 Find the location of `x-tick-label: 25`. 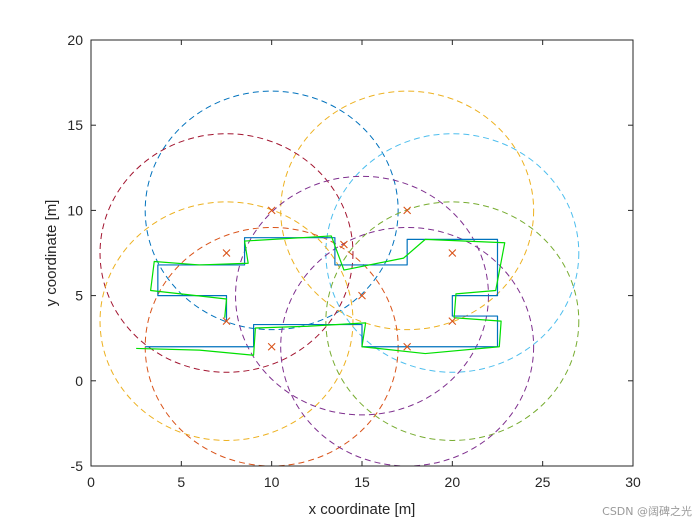

x-tick-label: 25 is located at coordinates (543, 482).